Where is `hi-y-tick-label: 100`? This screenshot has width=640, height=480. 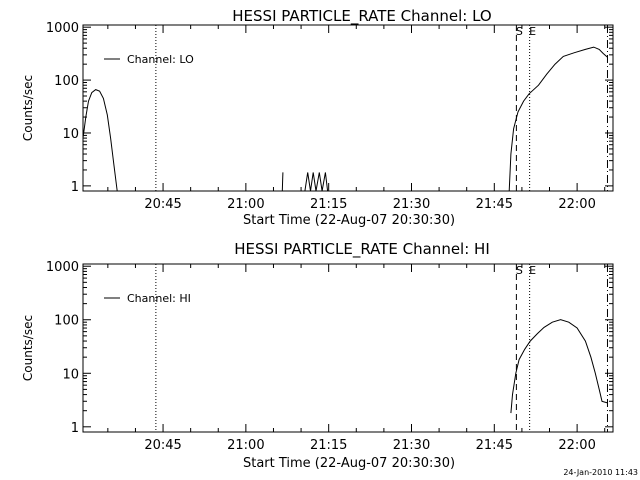 hi-y-tick-label: 100 is located at coordinates (66, 321).